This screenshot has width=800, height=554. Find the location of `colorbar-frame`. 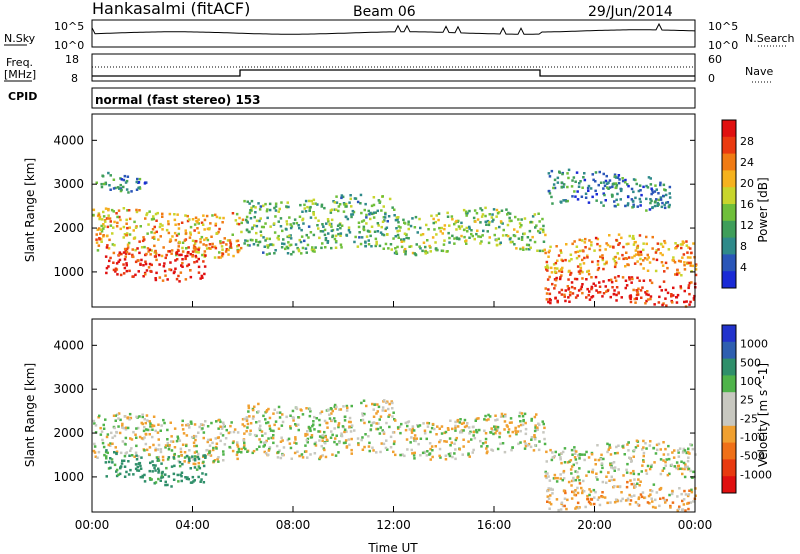

colorbar-frame is located at coordinates (729, 409).